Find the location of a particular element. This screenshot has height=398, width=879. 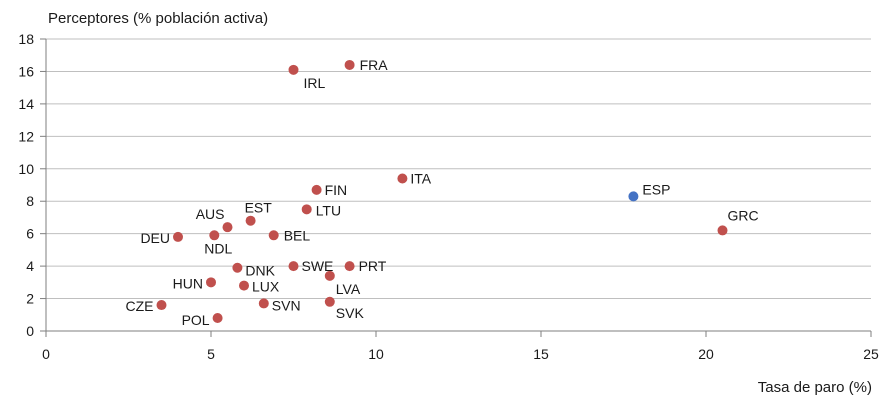

data-point-fra is located at coordinates (349, 64).